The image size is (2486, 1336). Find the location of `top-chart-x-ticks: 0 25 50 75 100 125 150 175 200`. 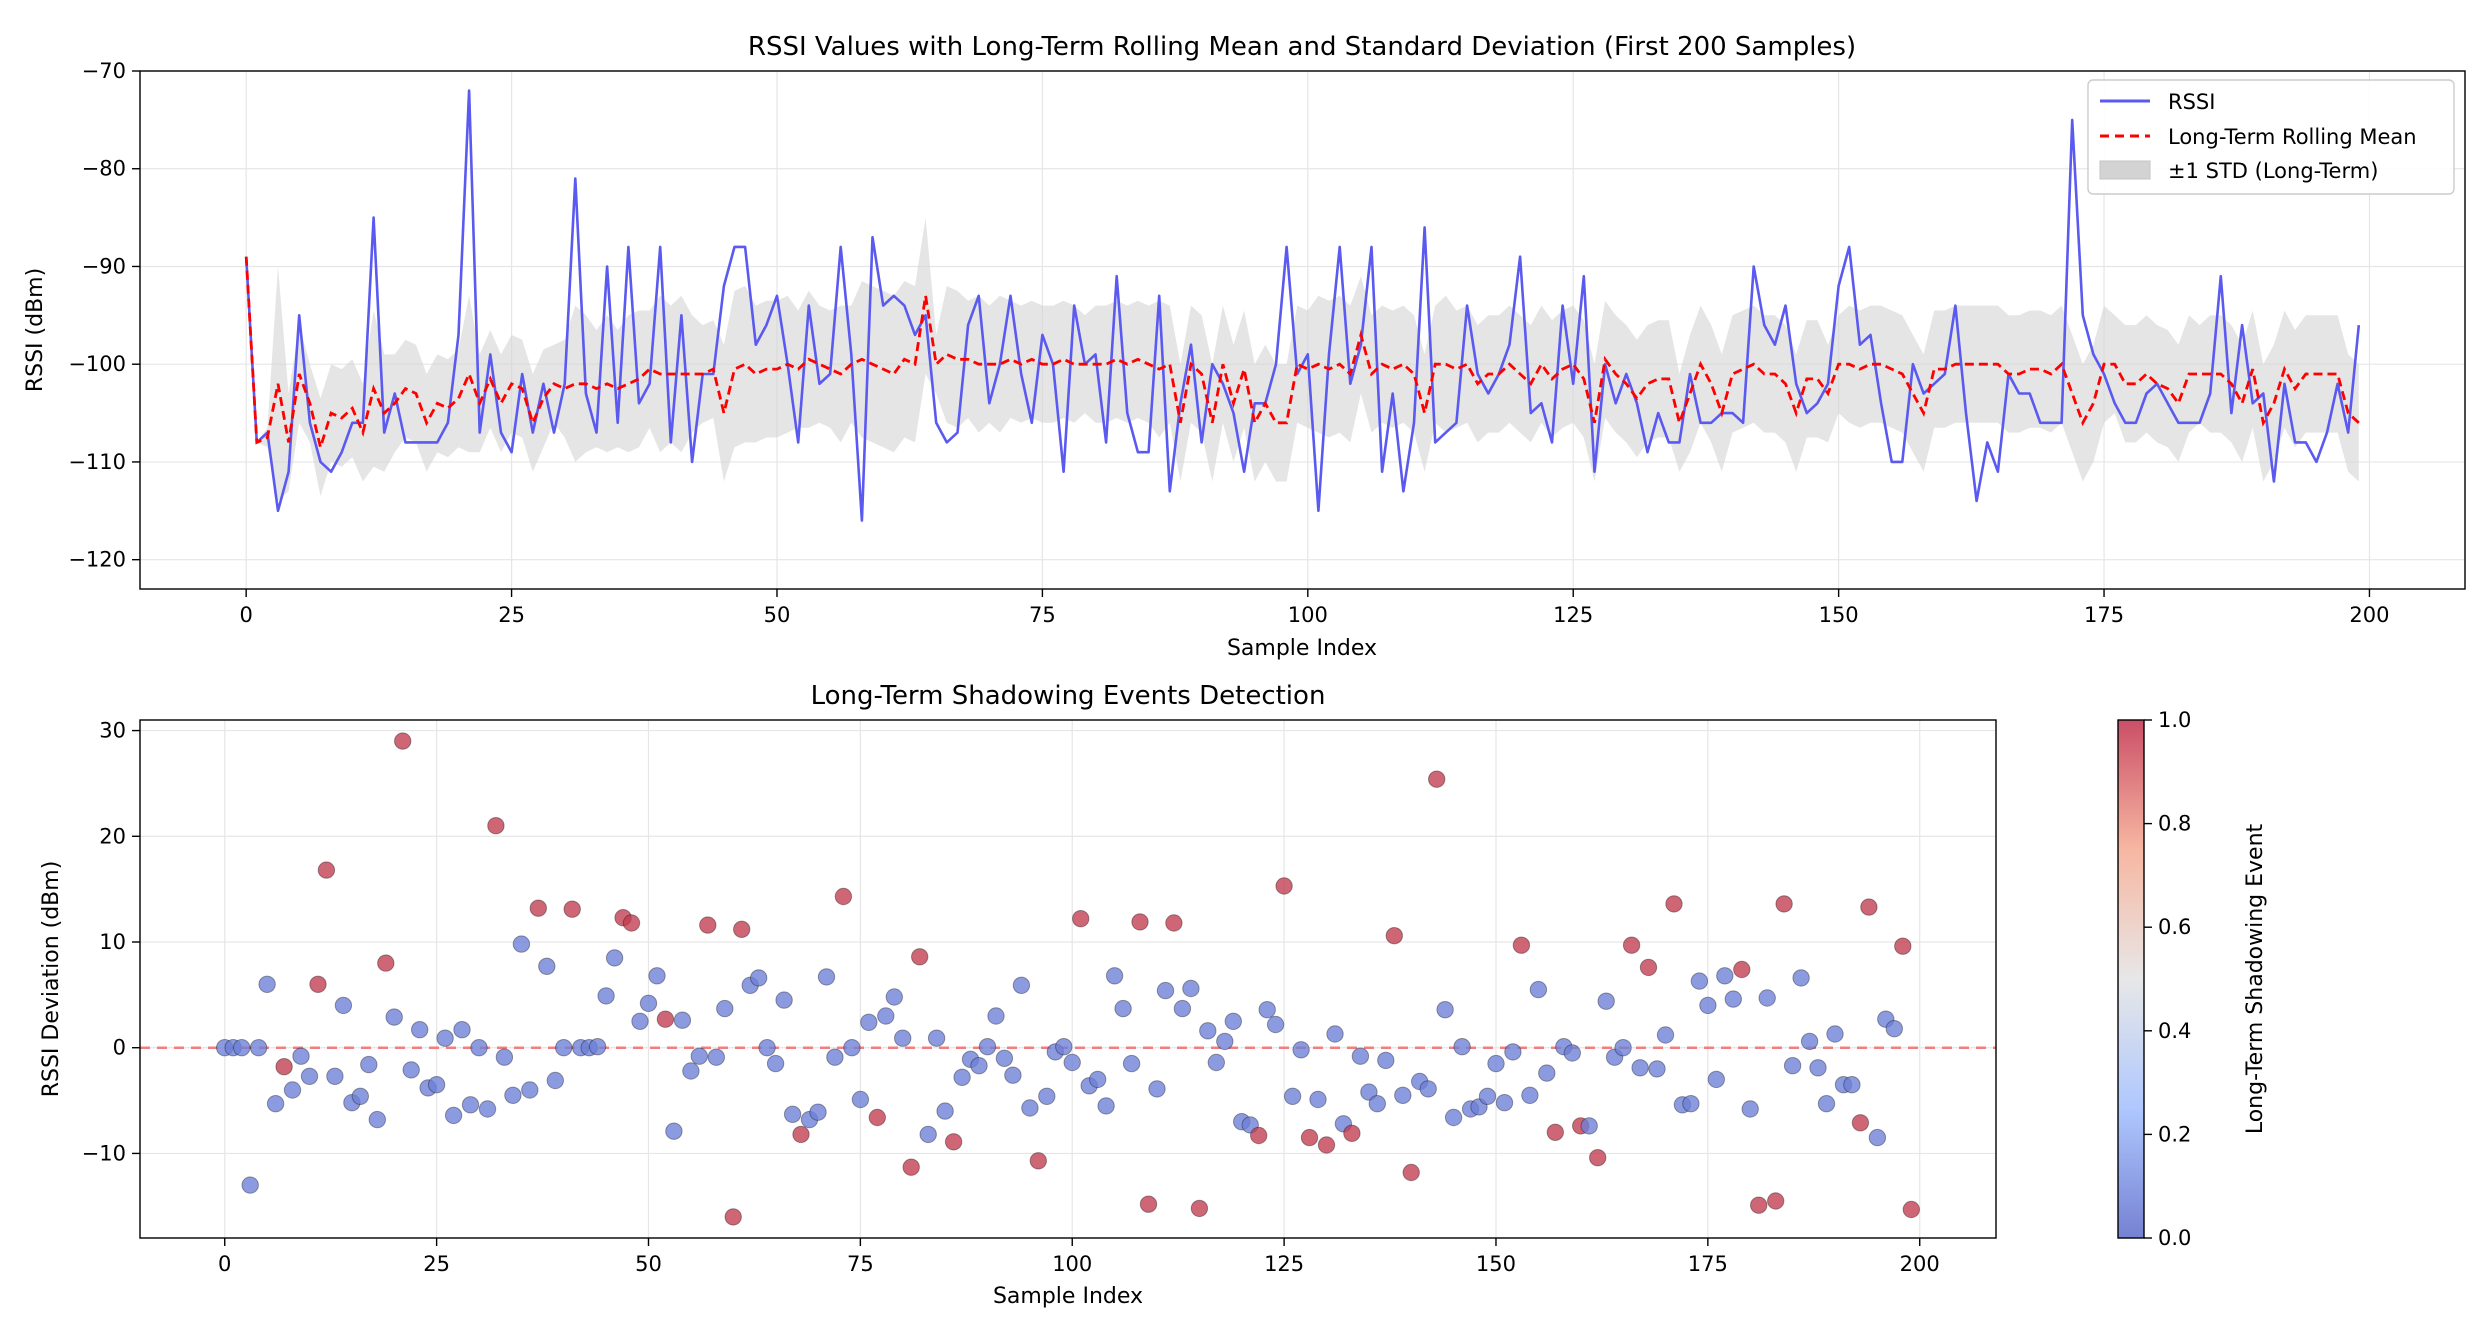

top-chart-x-ticks: 0 25 50 75 100 125 150 175 200 is located at coordinates (1314, 608).